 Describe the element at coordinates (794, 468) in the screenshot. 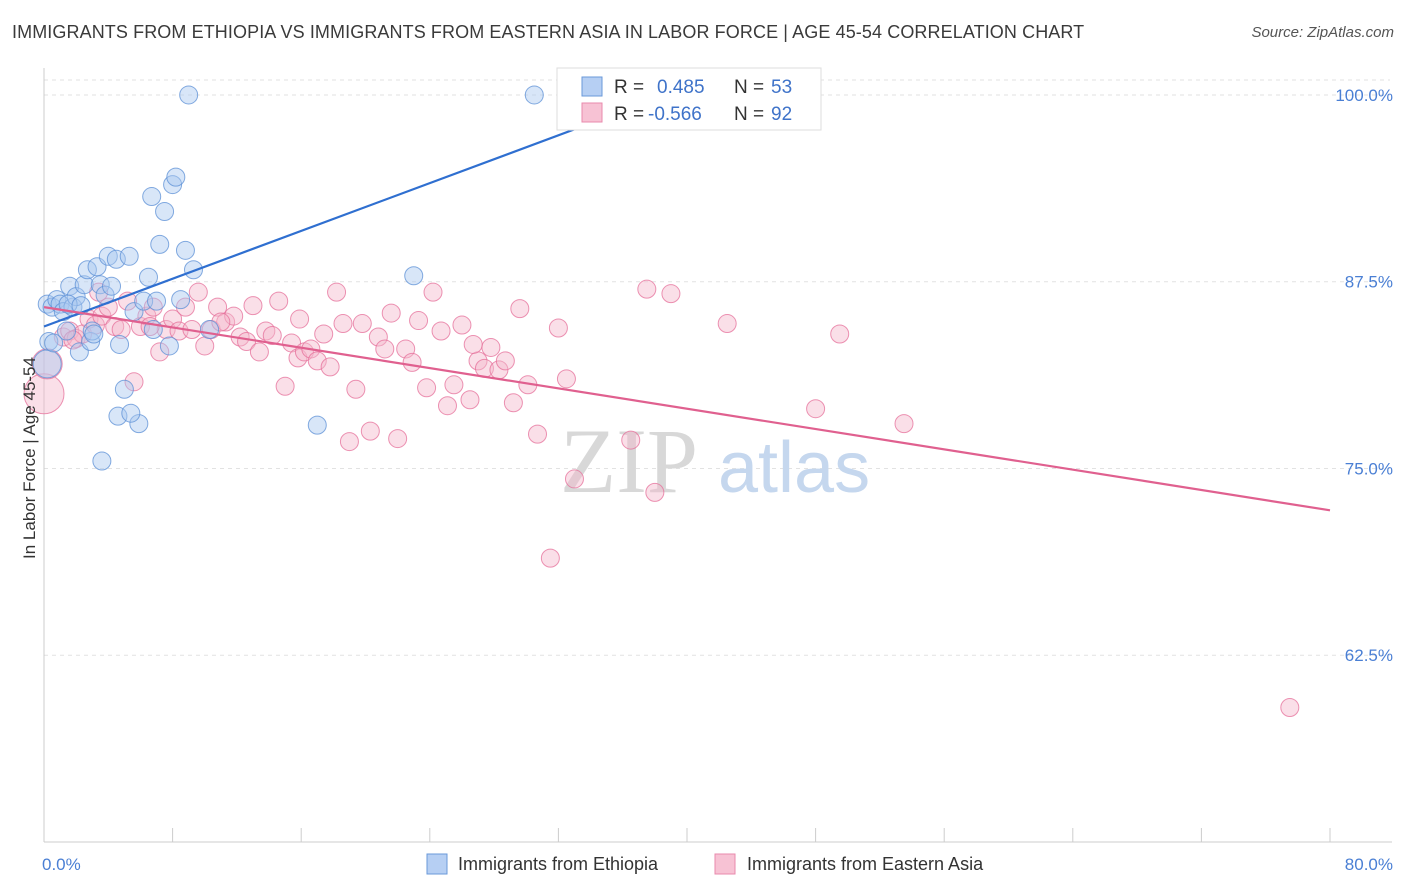

I see `watermark-atlas: atlas` at that location.